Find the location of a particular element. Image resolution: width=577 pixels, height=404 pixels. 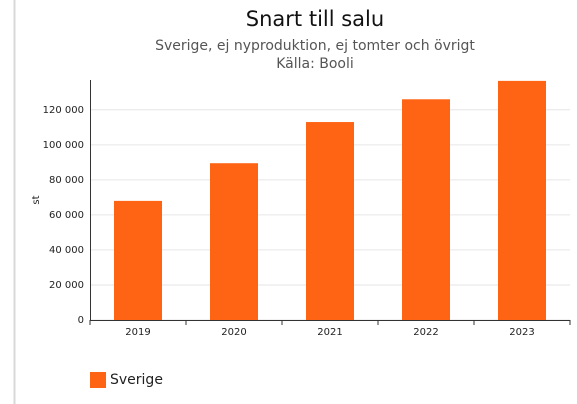

y-tick-label: 120 000 is located at coordinates (63, 110).